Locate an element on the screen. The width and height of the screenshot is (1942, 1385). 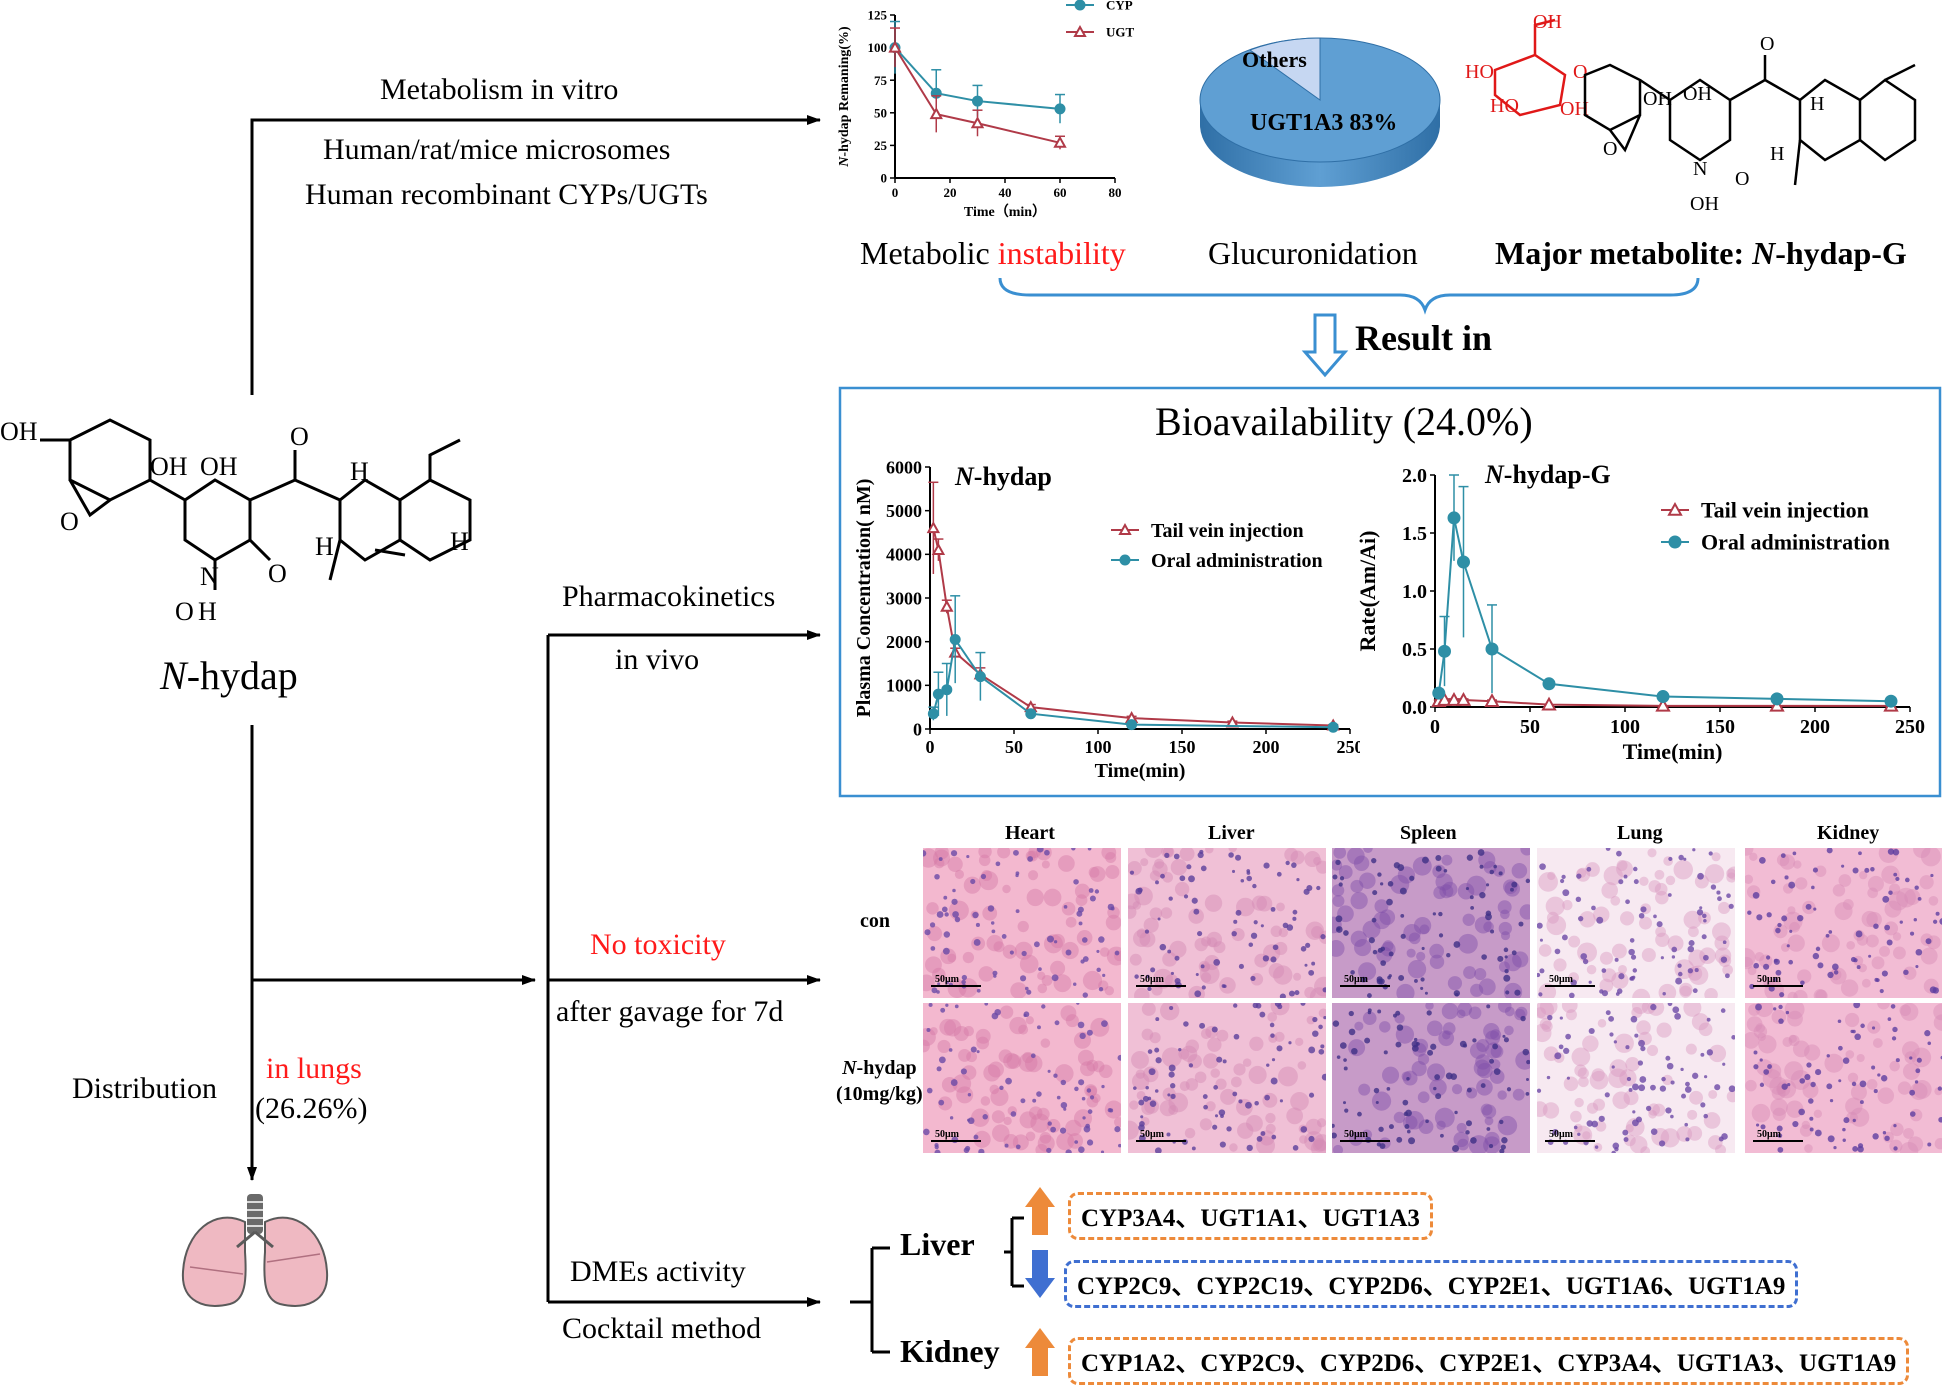
lung-percent-label: (26.26%) is located at coordinates (311, 1108).